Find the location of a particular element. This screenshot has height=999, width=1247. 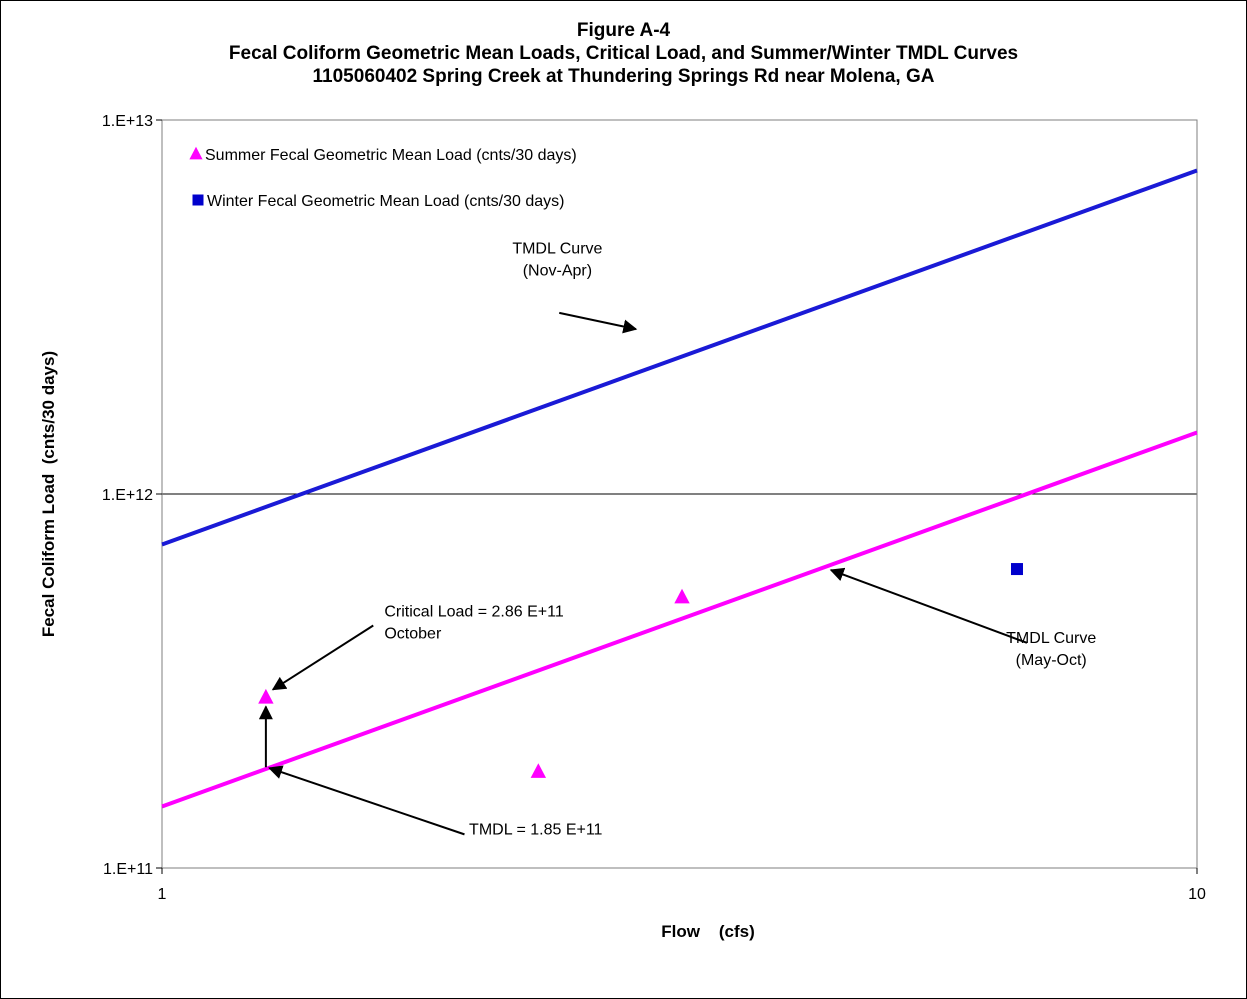

y-tick-label: 1.E+13 is located at coordinates (127, 121).